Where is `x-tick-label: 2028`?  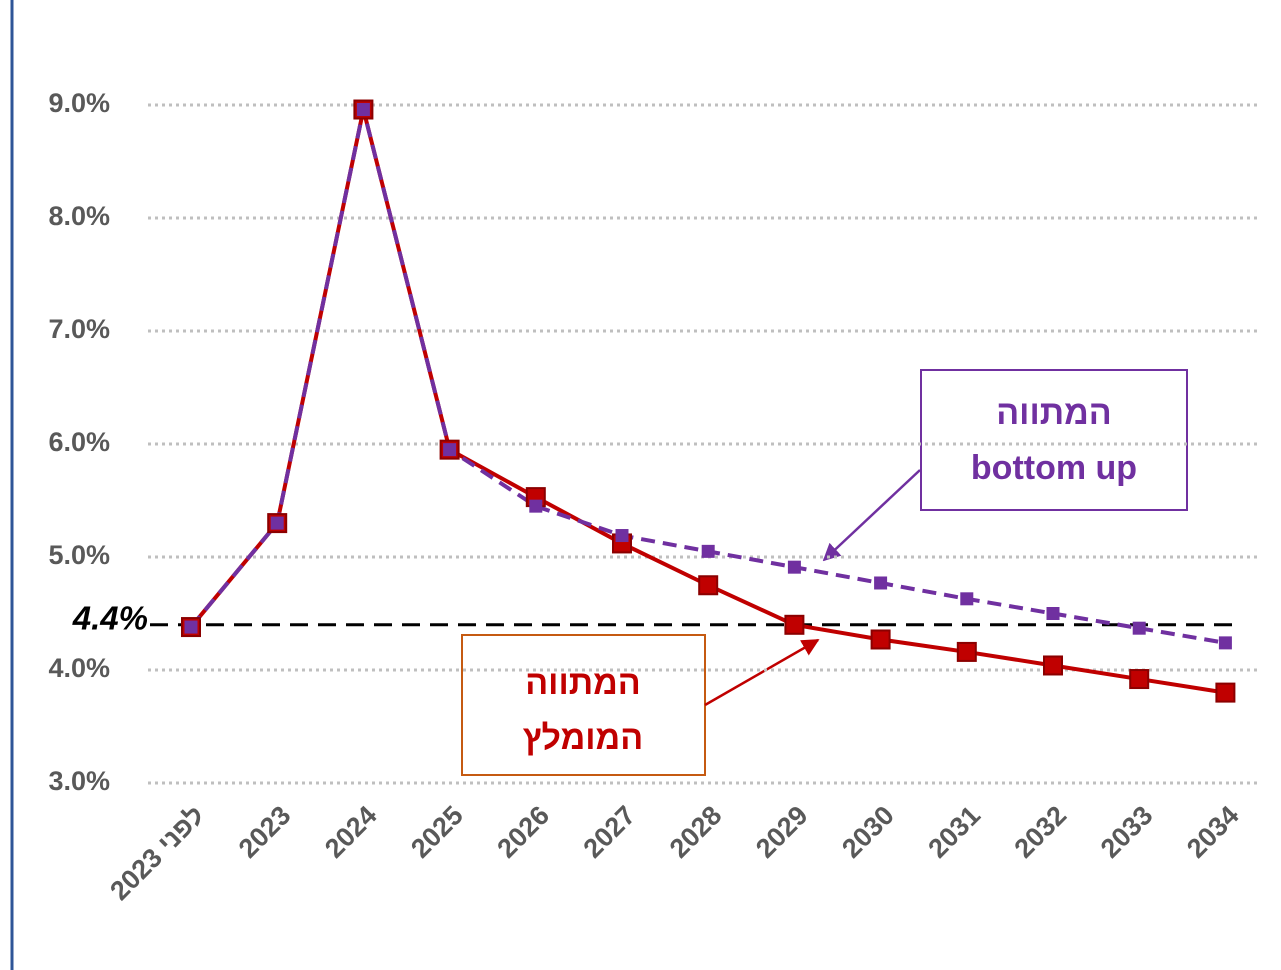
x-tick-label: 2028 is located at coordinates (696, 832).